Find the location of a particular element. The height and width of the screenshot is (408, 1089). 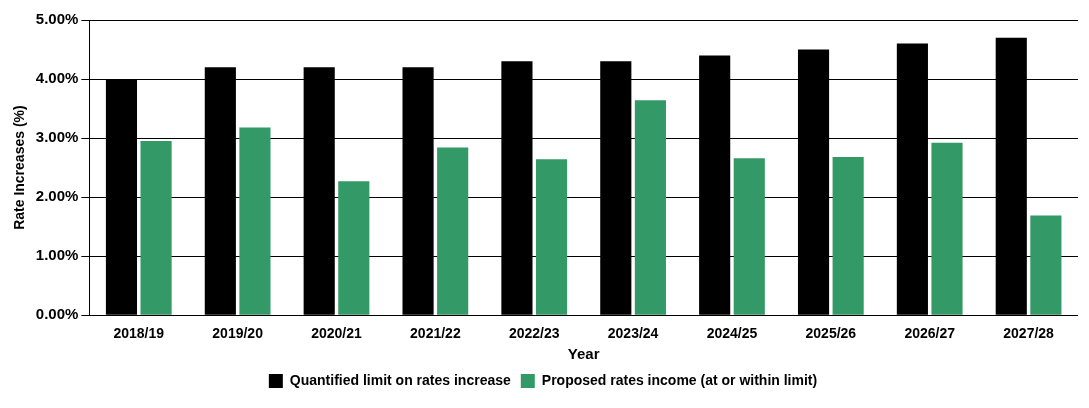

x-axis-title: Year is located at coordinates (583, 354).